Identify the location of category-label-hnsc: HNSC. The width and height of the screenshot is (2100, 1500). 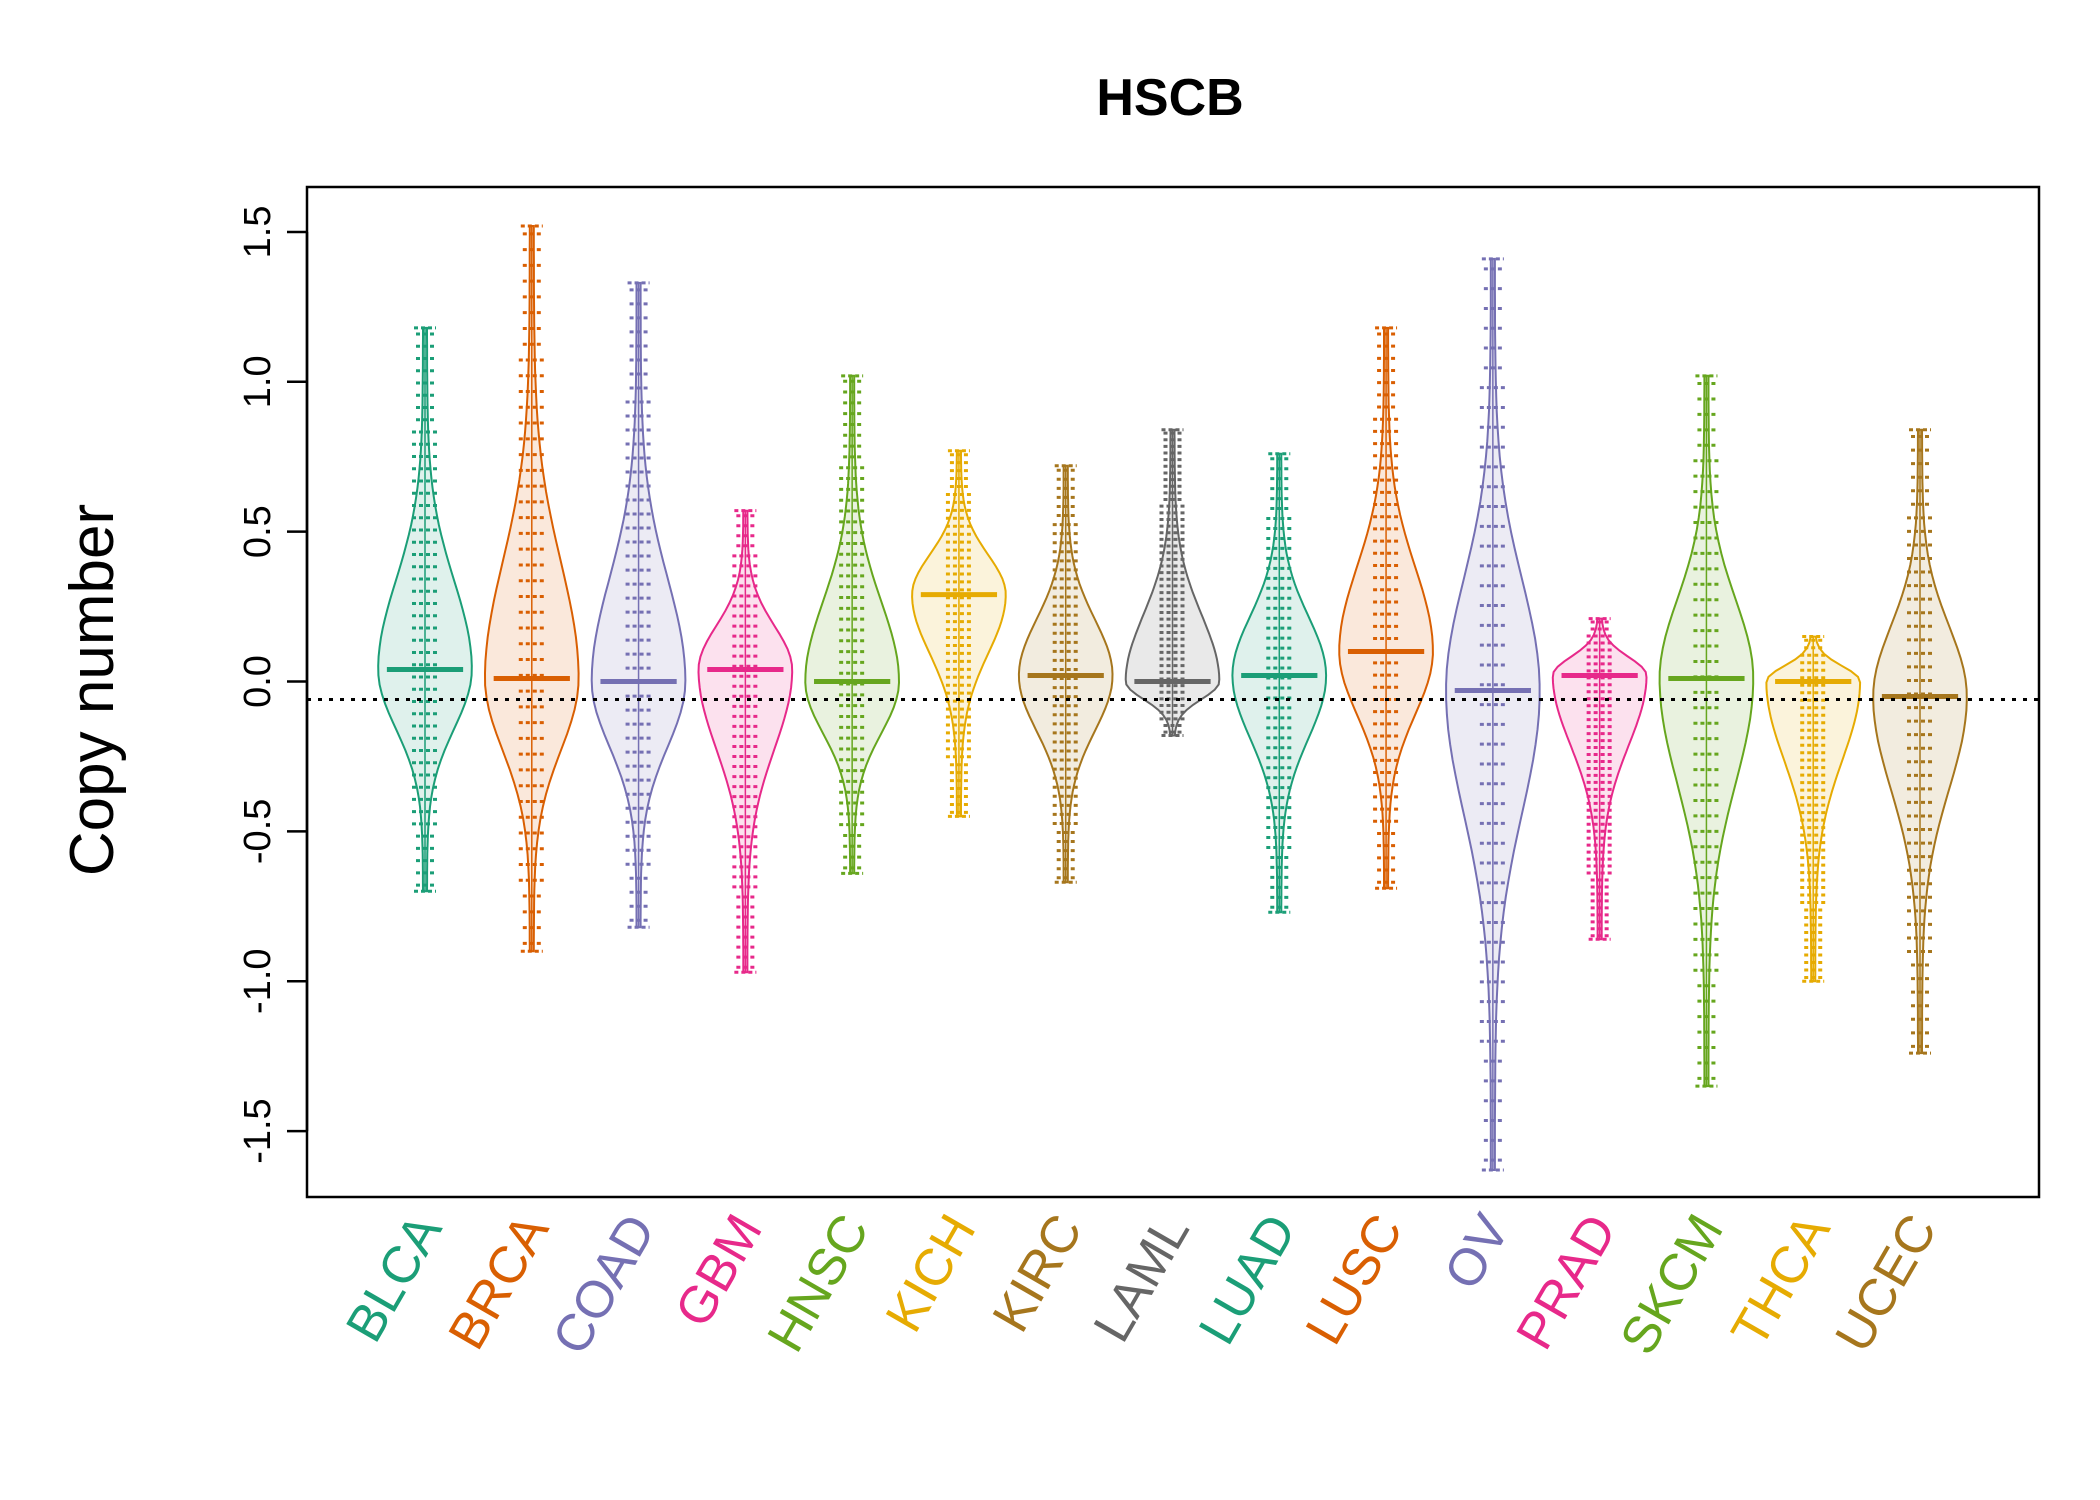
(819, 1283).